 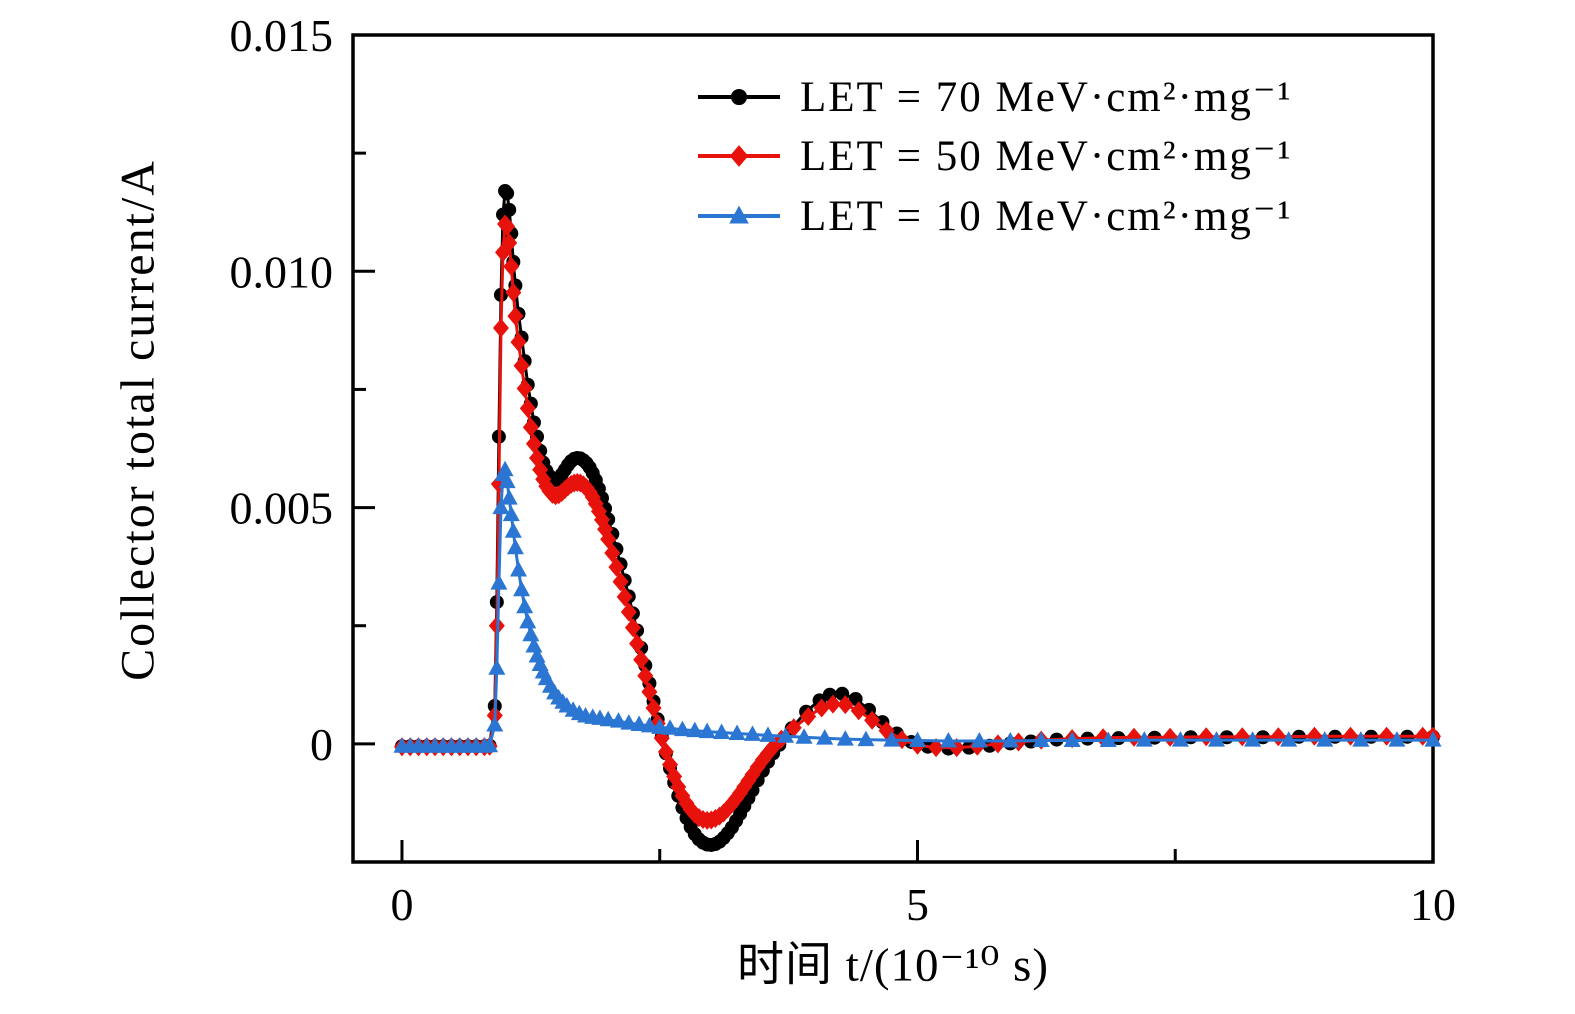 What do you see at coordinates (1433, 904) in the screenshot?
I see `x-tick-label: 10` at bounding box center [1433, 904].